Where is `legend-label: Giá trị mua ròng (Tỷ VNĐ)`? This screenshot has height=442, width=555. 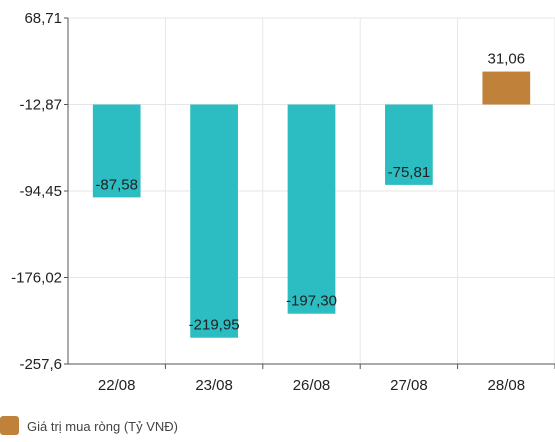
legend-label: Giá trị mua ròng (Tỷ VNĐ) is located at coordinates (102, 426).